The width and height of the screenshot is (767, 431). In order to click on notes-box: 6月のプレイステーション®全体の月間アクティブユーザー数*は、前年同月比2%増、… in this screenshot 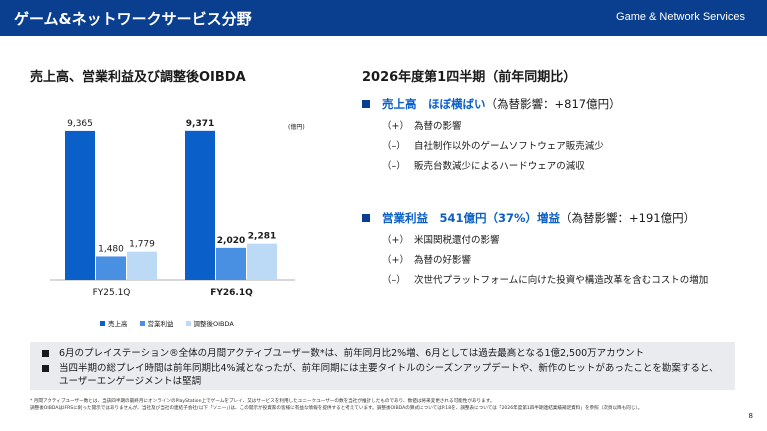, I will do `click(382, 366)`.